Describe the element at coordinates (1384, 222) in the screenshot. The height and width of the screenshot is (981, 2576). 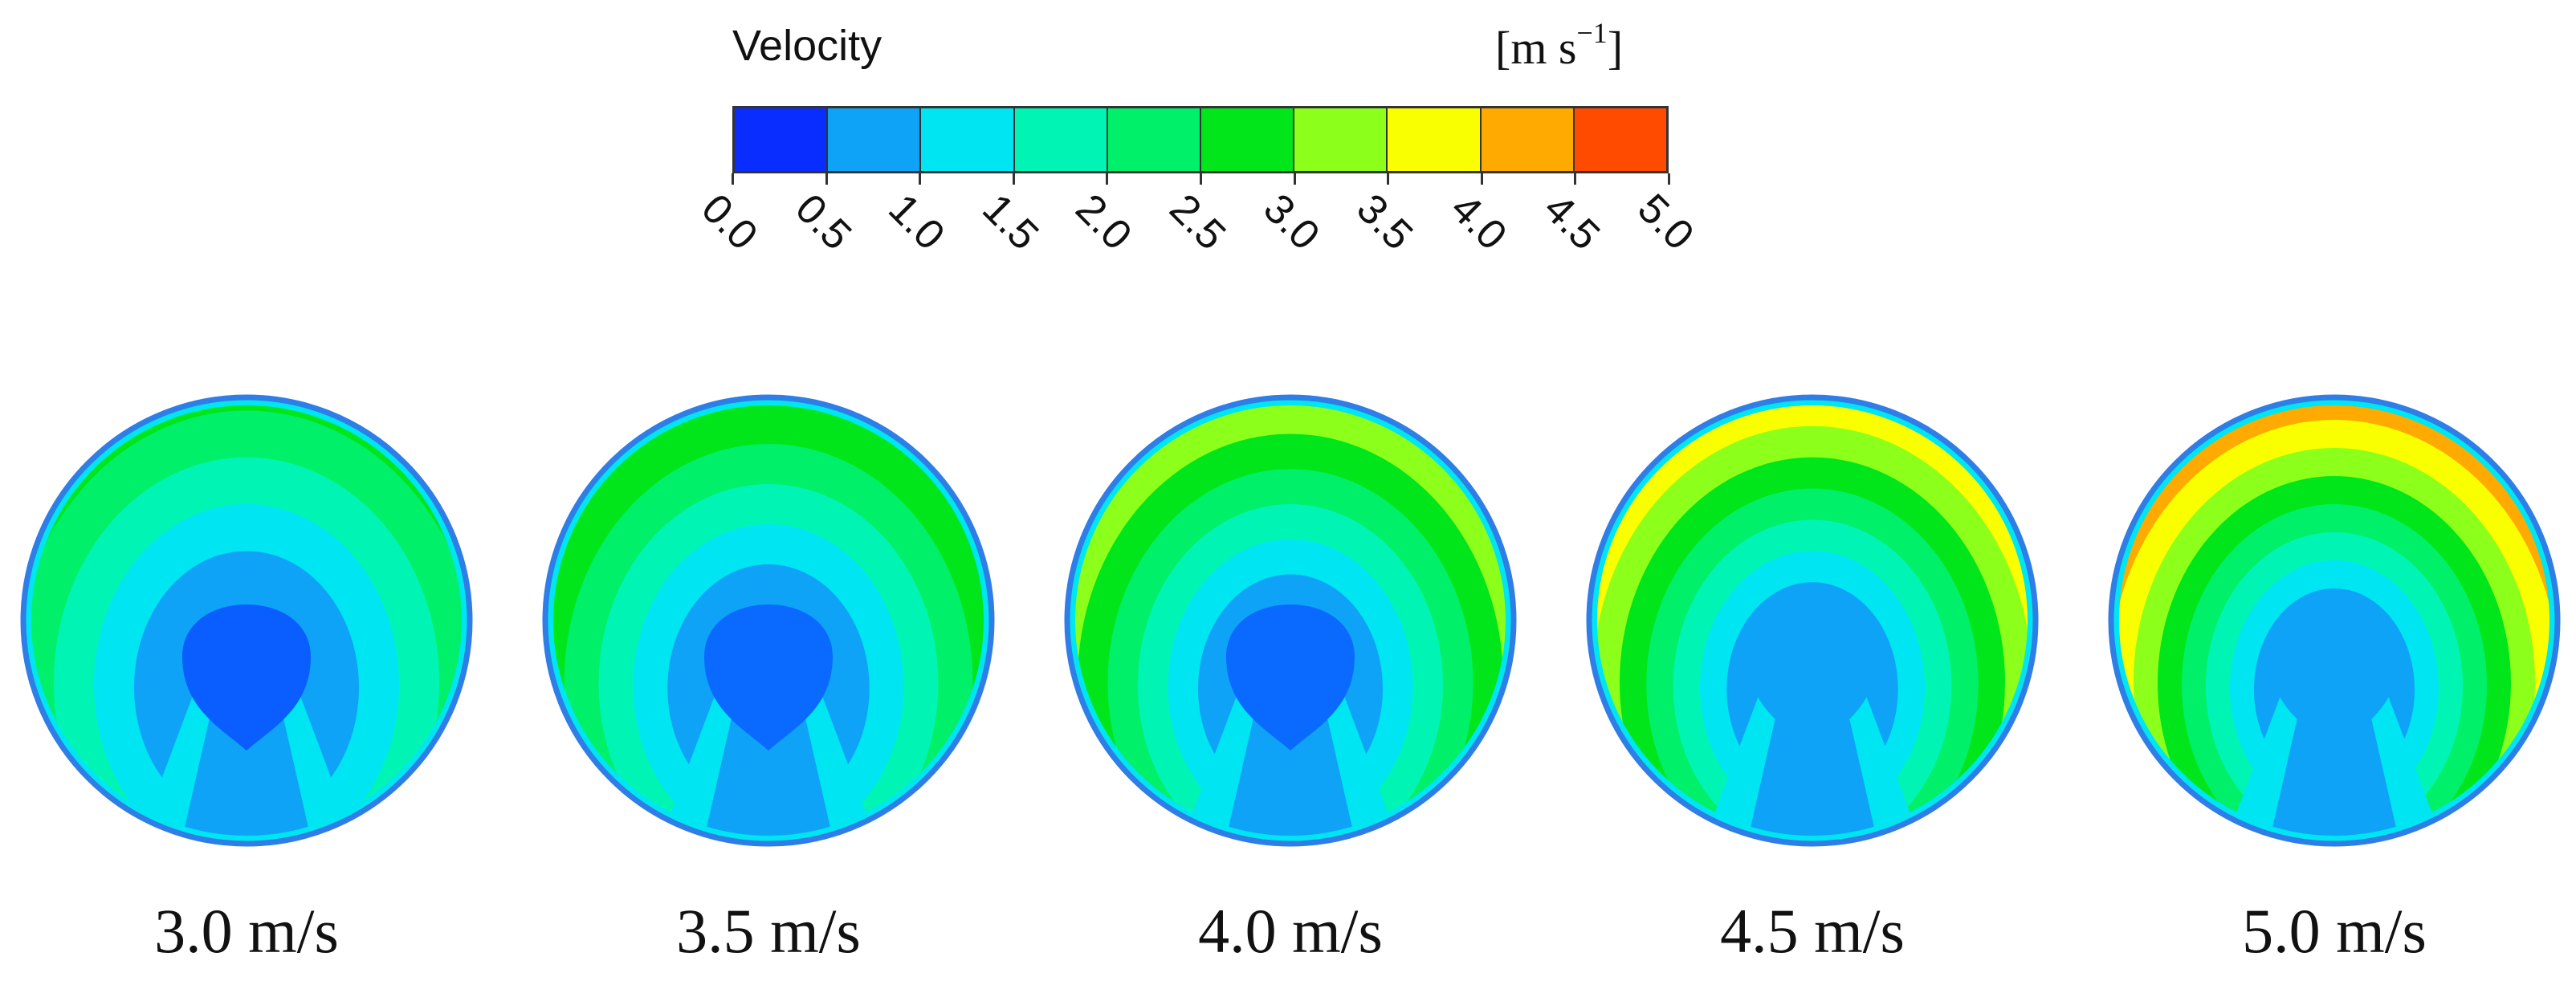
I see `tick-label: 3.5` at that location.